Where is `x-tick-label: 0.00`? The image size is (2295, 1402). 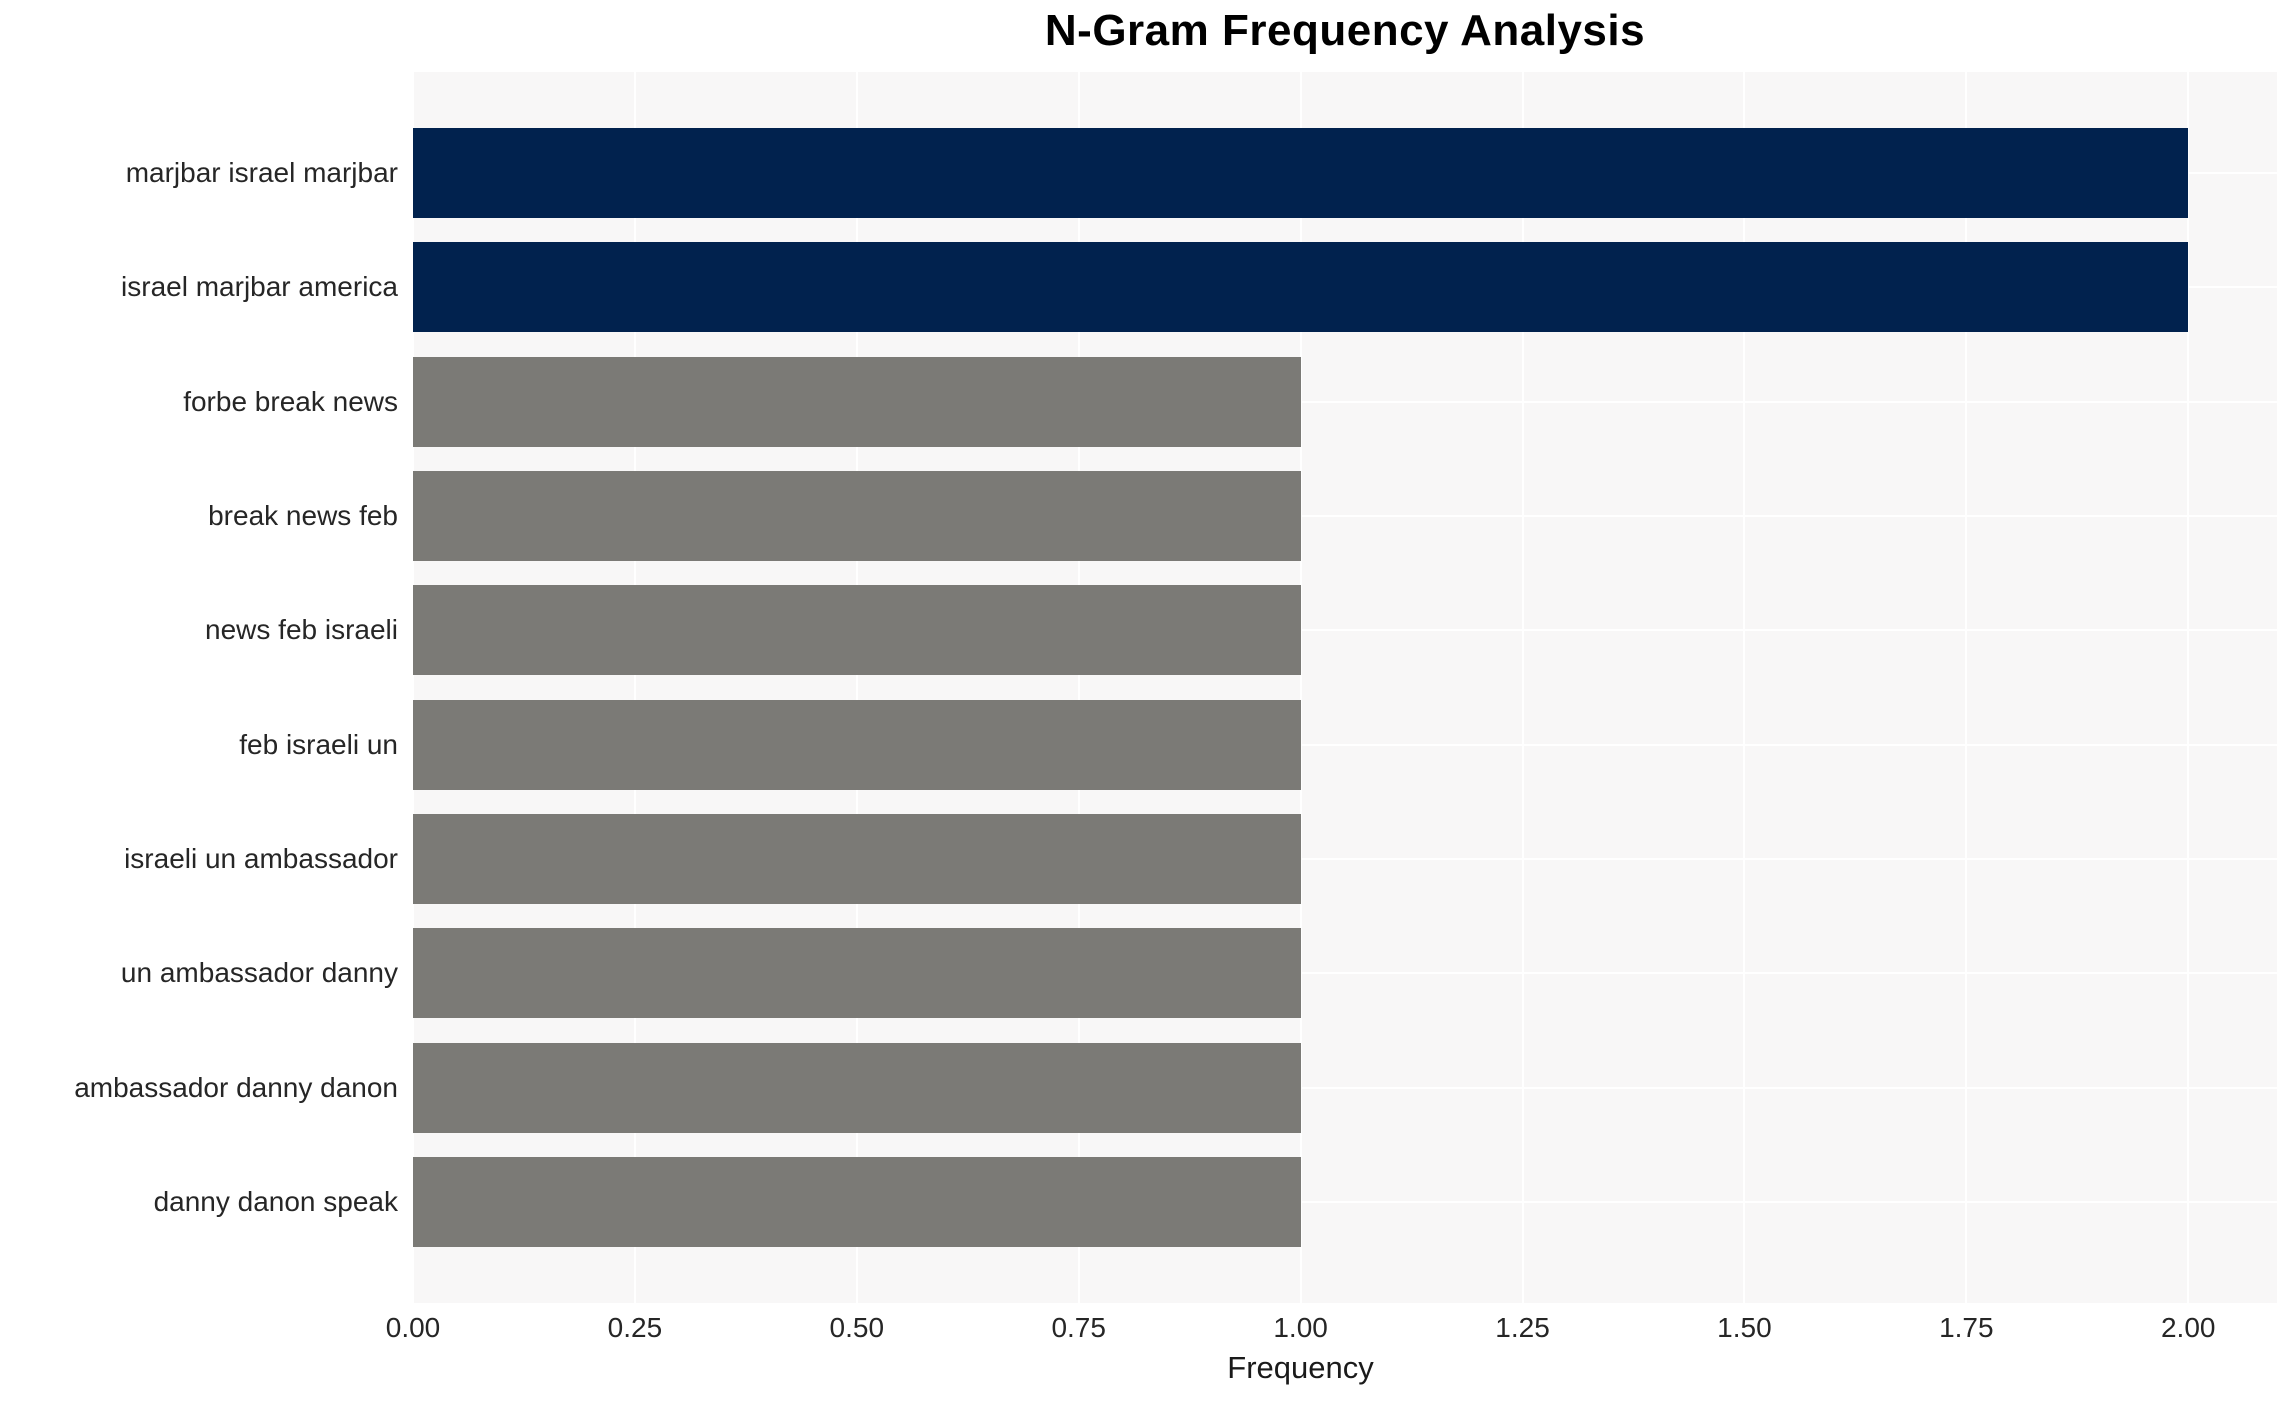
x-tick-label: 0.00 is located at coordinates (413, 1327).